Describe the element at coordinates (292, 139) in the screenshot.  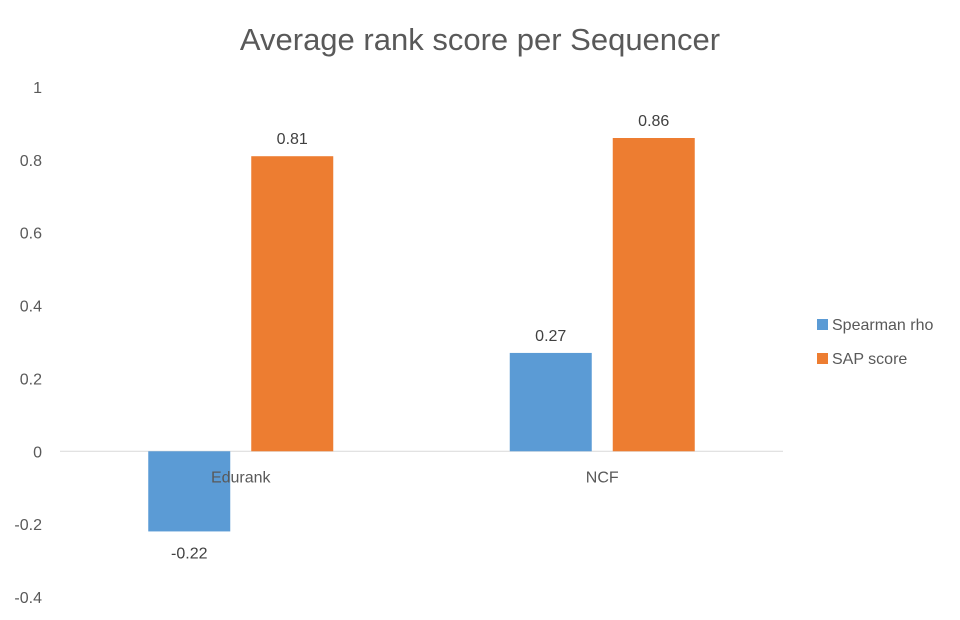
I see `data-label: 0.81` at that location.